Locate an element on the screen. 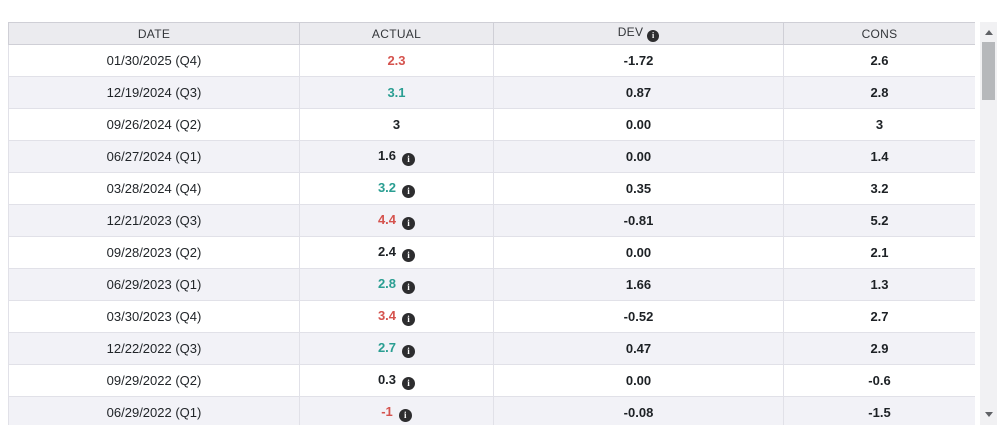 This screenshot has width=1001, height=443. scroll-up-button is located at coordinates (988, 32).